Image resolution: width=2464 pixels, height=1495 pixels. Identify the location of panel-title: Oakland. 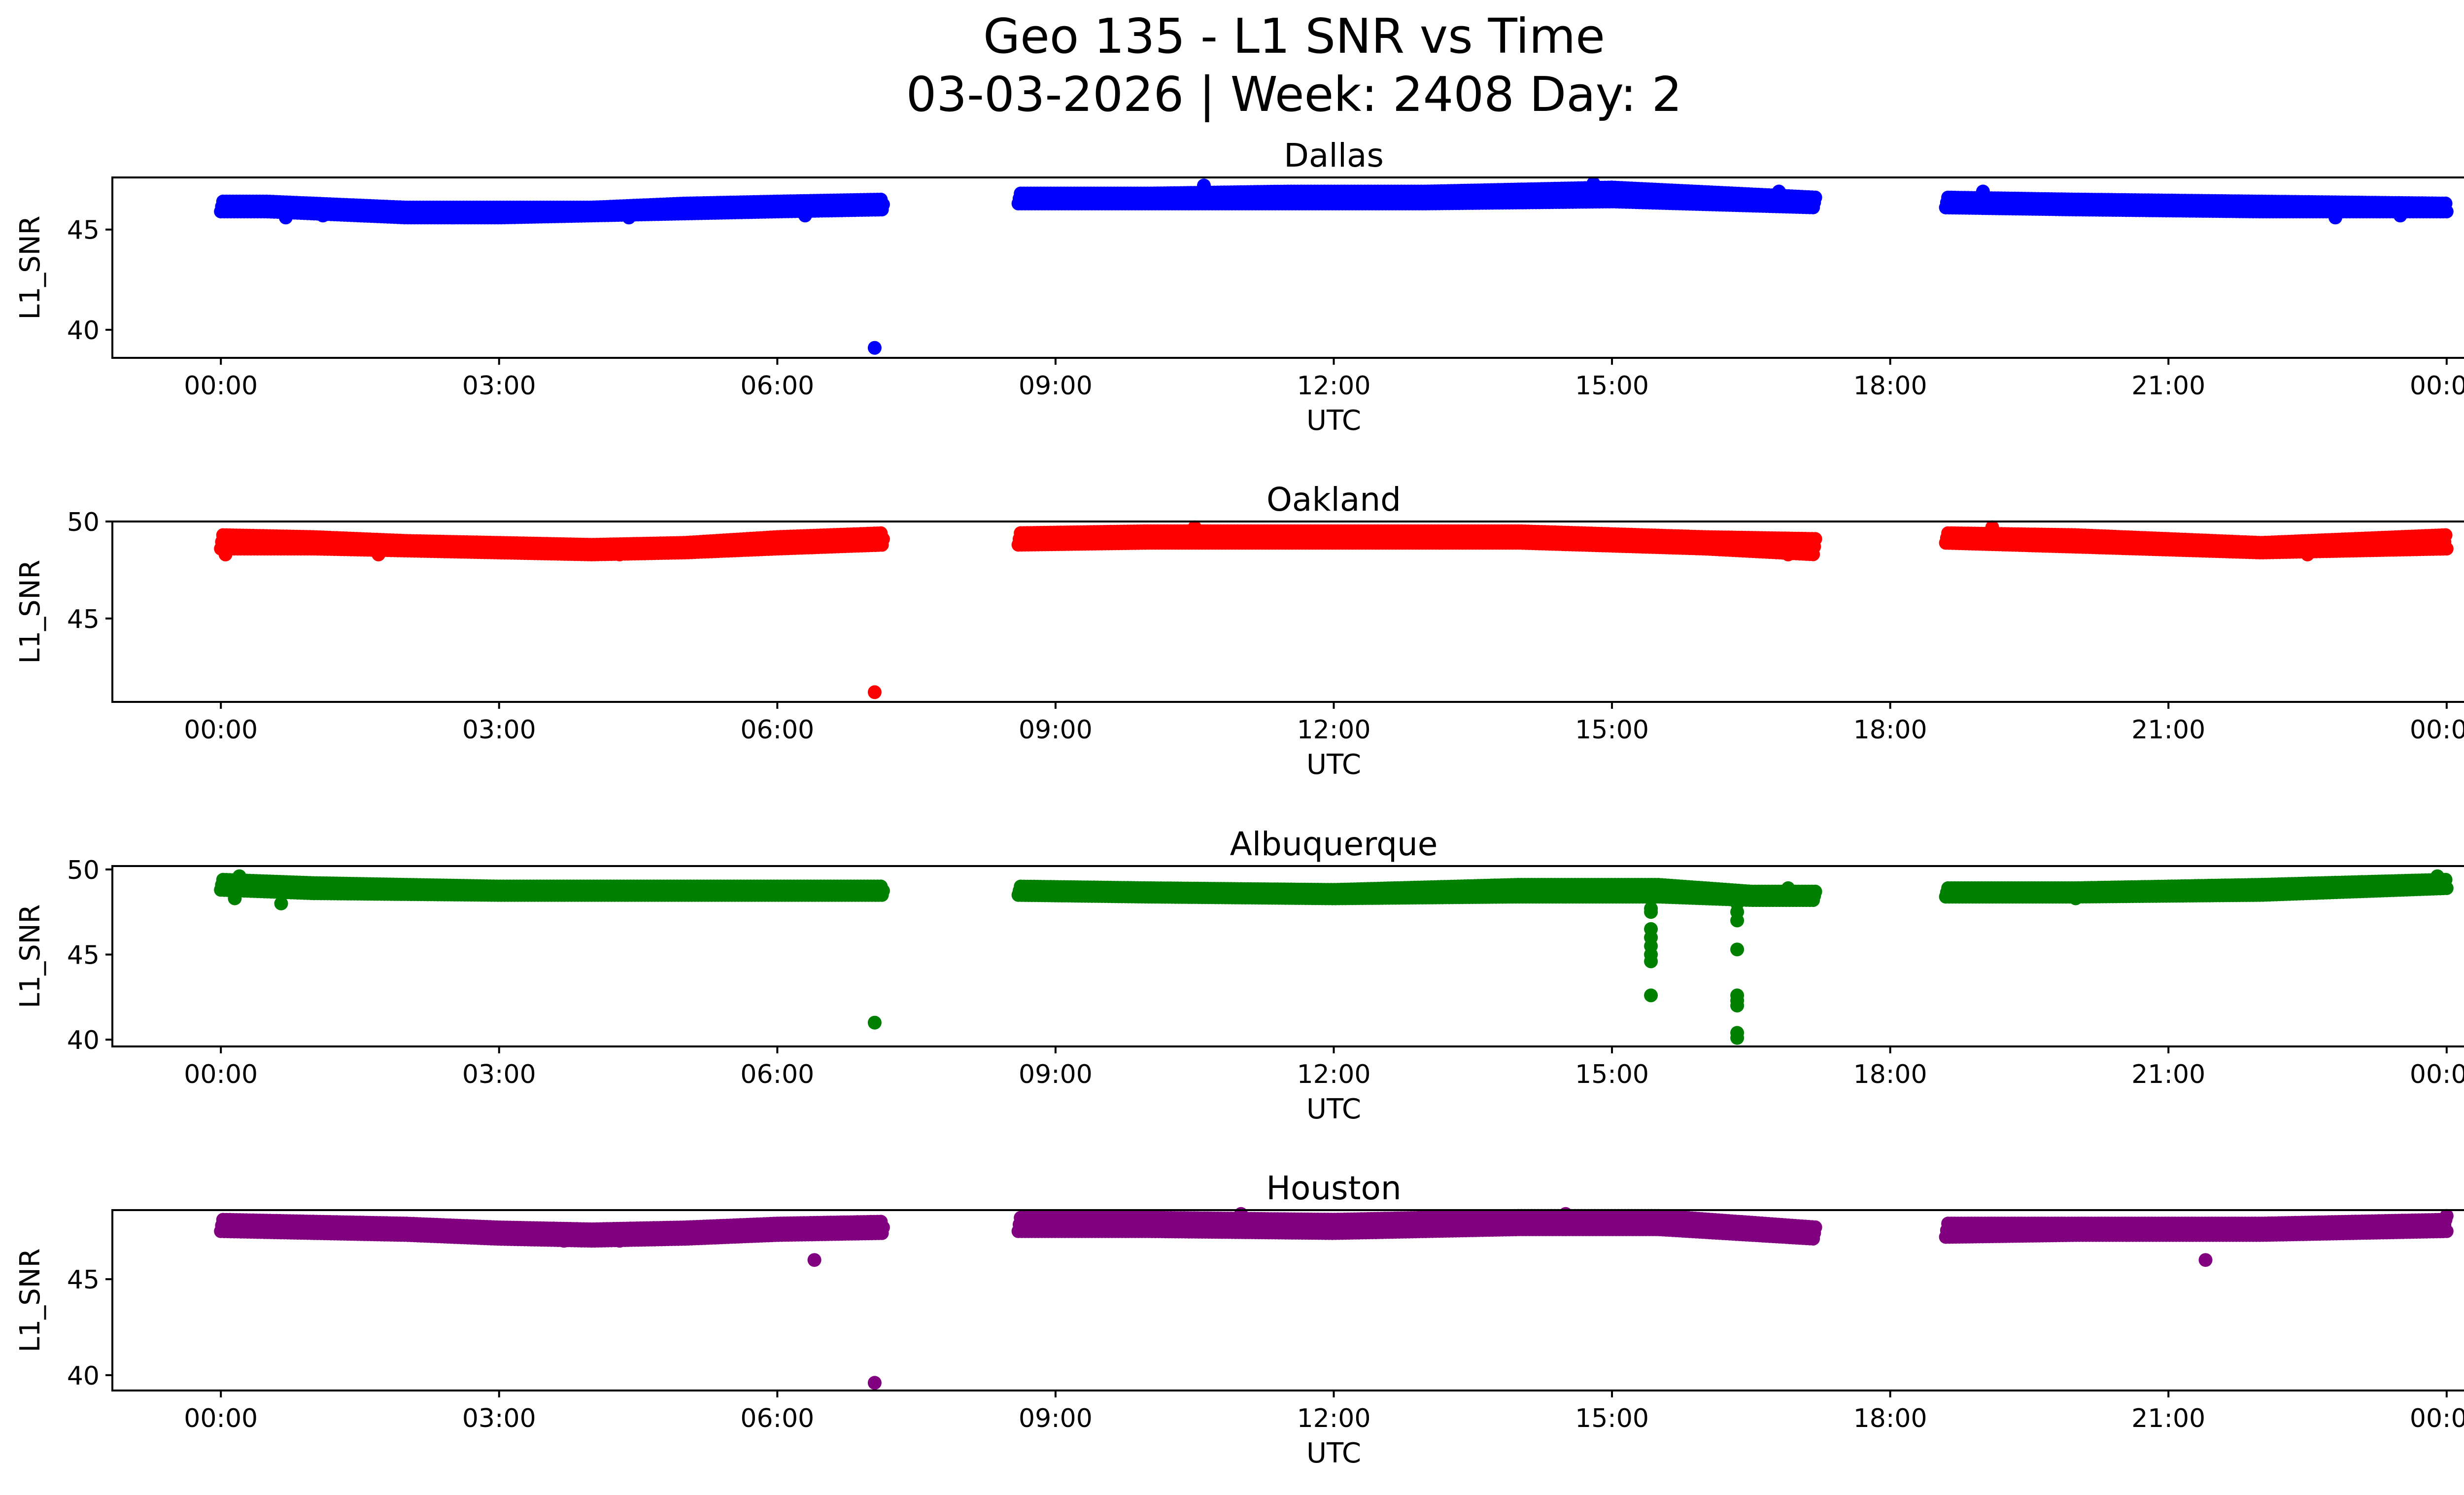
(1333, 500).